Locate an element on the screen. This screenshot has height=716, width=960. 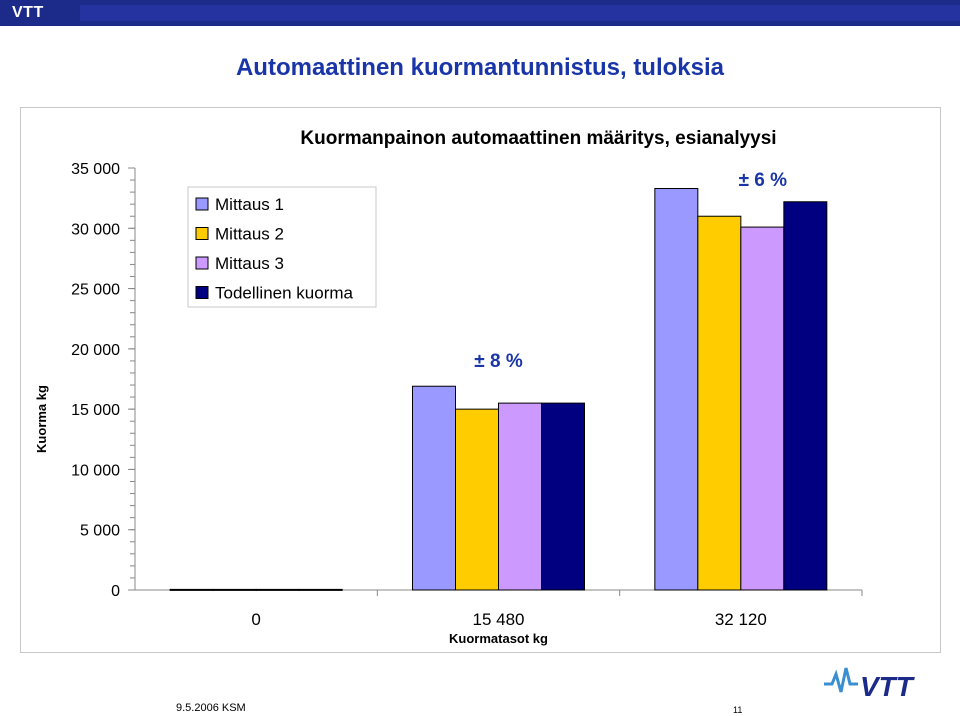
y-tick-label: 10 000 is located at coordinates (95, 470).